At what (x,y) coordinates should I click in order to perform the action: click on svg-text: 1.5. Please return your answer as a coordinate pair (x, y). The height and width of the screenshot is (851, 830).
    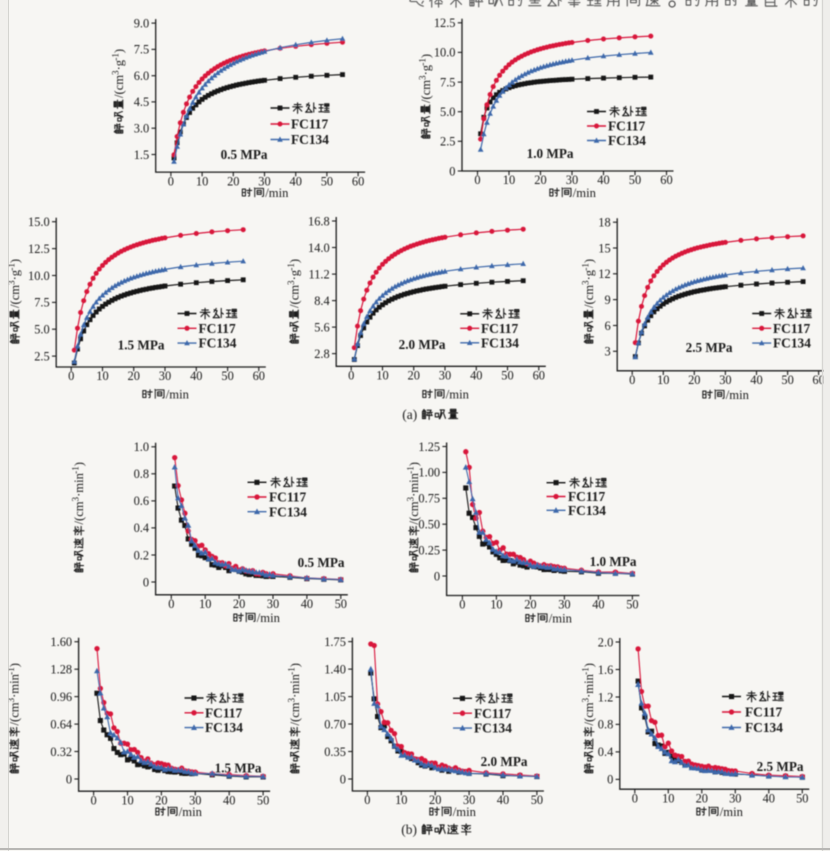
    Looking at the image, I should click on (142, 155).